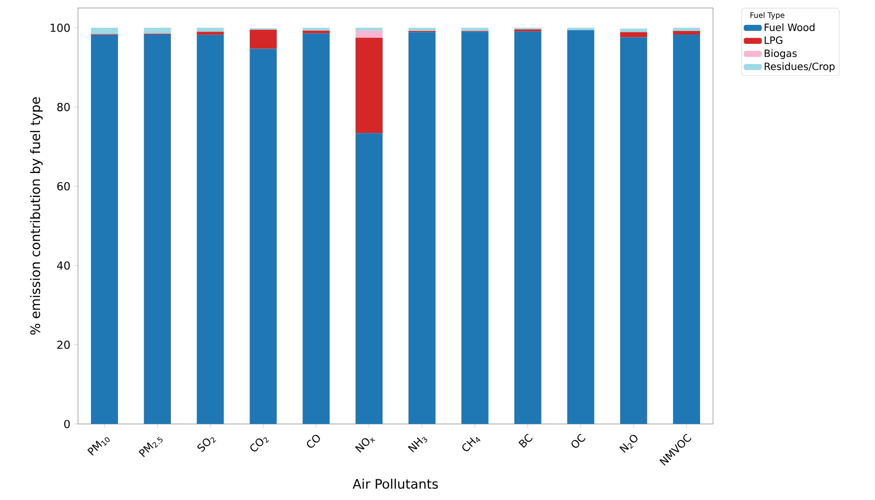 This screenshot has height=500, width=875. Describe the element at coordinates (365, 445) in the screenshot. I see `x-tick-label: NO$_{x}$` at that location.